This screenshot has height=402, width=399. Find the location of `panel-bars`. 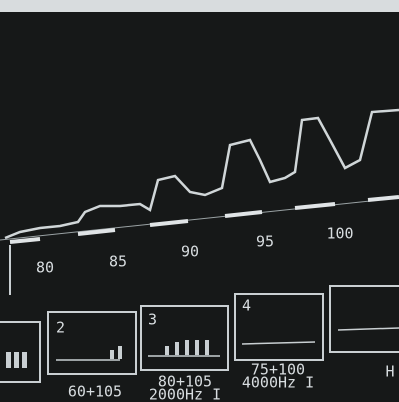

panel-bars is located at coordinates (107, 354).